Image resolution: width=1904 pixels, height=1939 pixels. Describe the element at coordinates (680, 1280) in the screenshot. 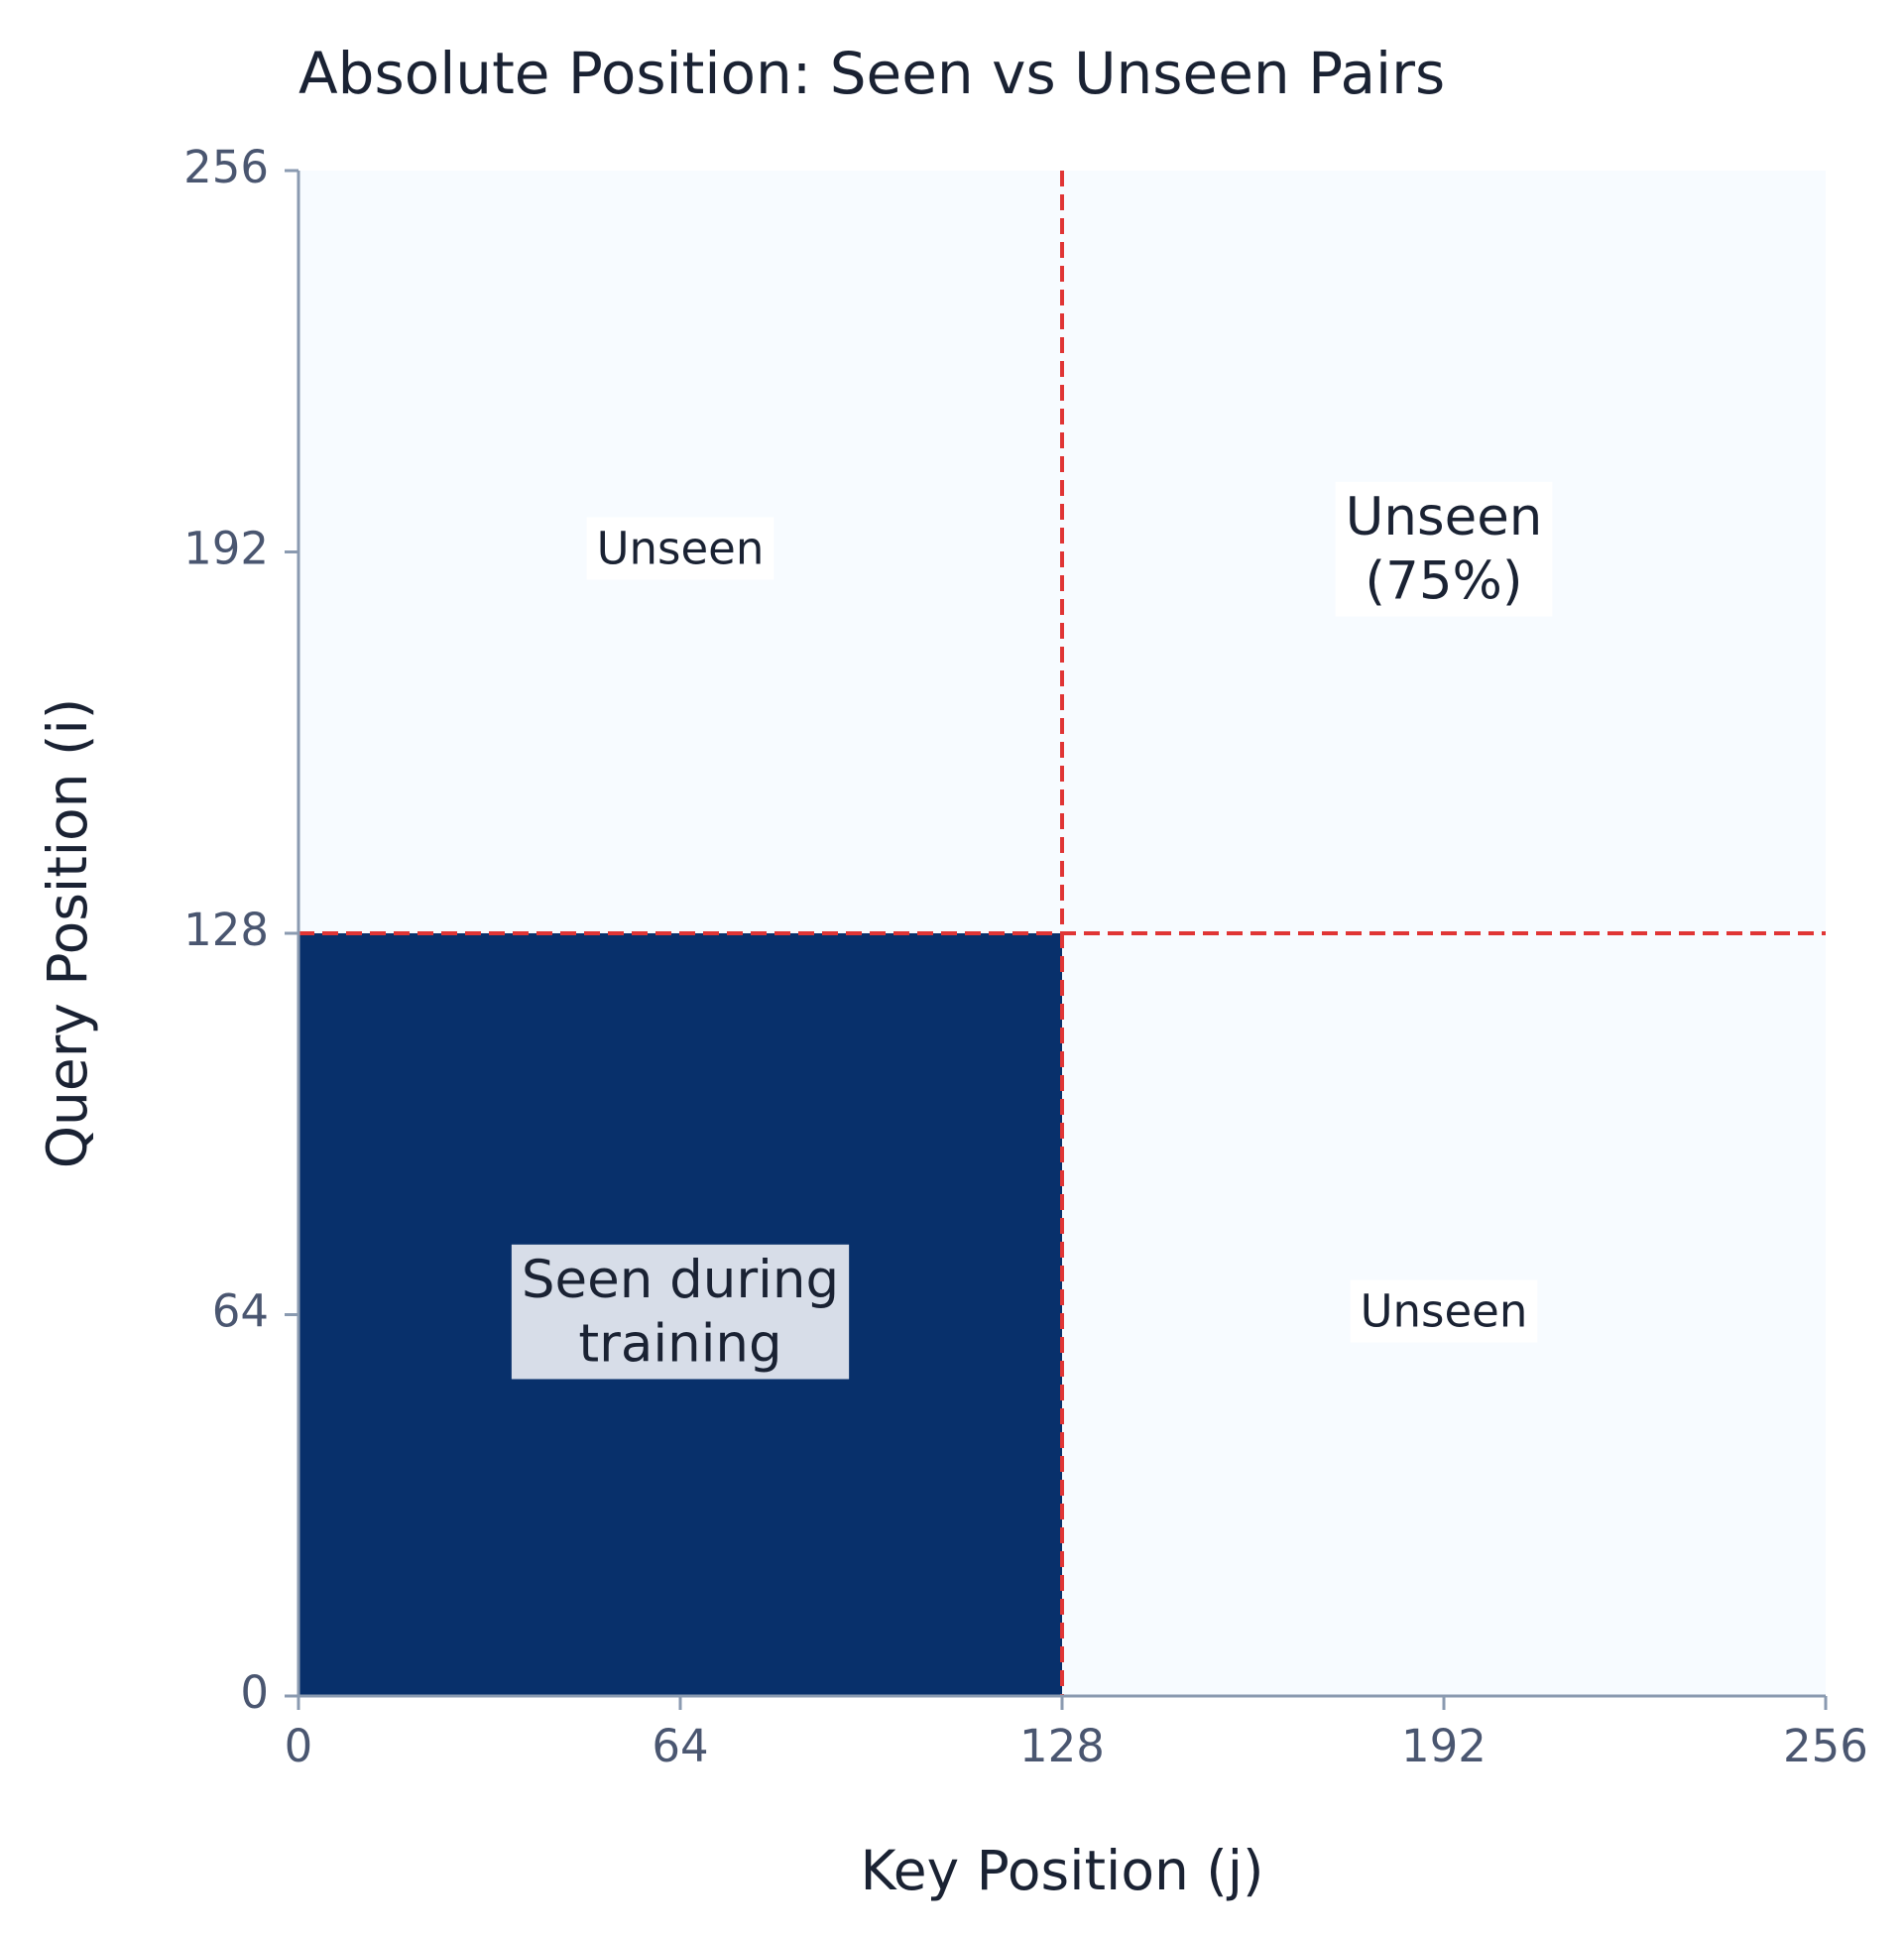

I see `annotation-text: Seen during` at that location.